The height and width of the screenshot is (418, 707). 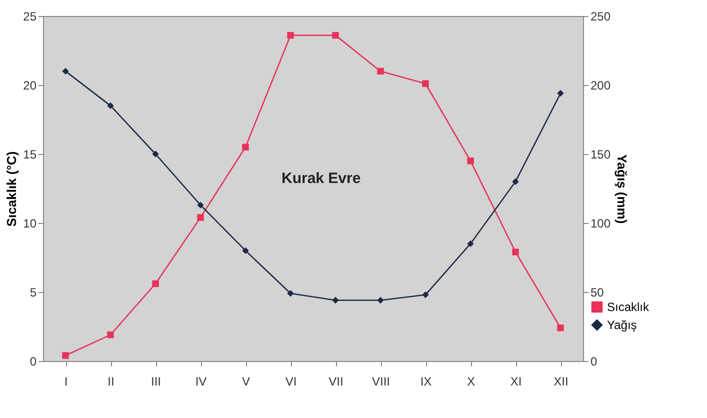 I want to click on x-tick-label: IX, so click(x=426, y=381).